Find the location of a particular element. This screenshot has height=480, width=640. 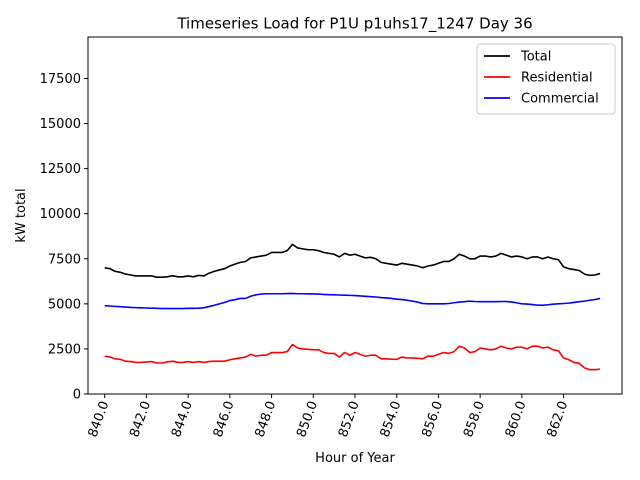

legend-label-commercial: Commercial is located at coordinates (560, 99).